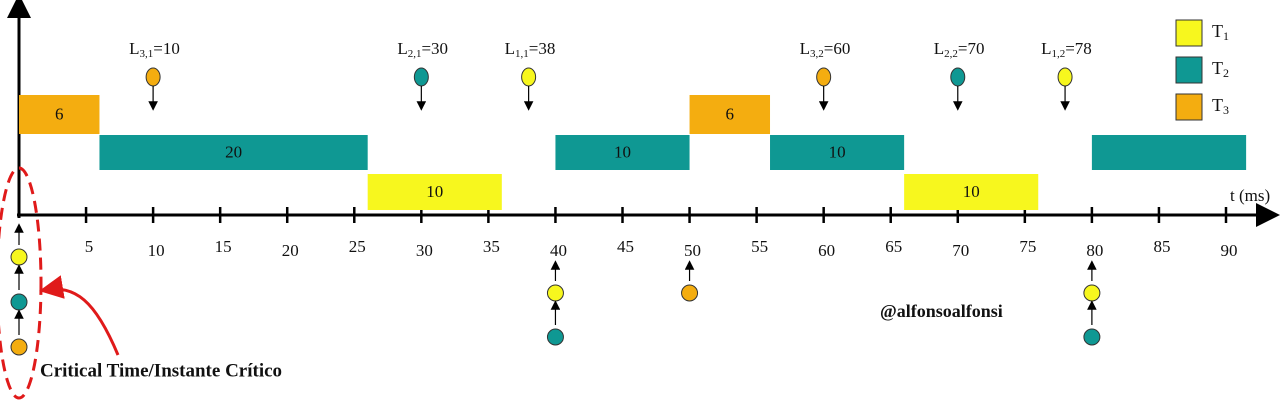  I want to click on deadline-label: L1,2=78, so click(1066, 49).